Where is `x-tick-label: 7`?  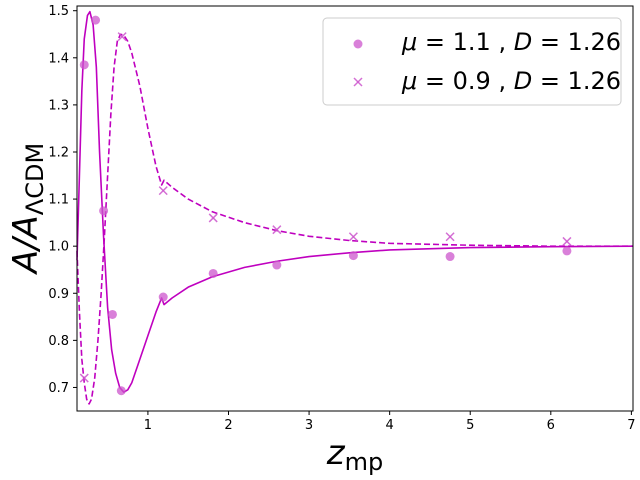
x-tick-label: 7 is located at coordinates (631, 425).